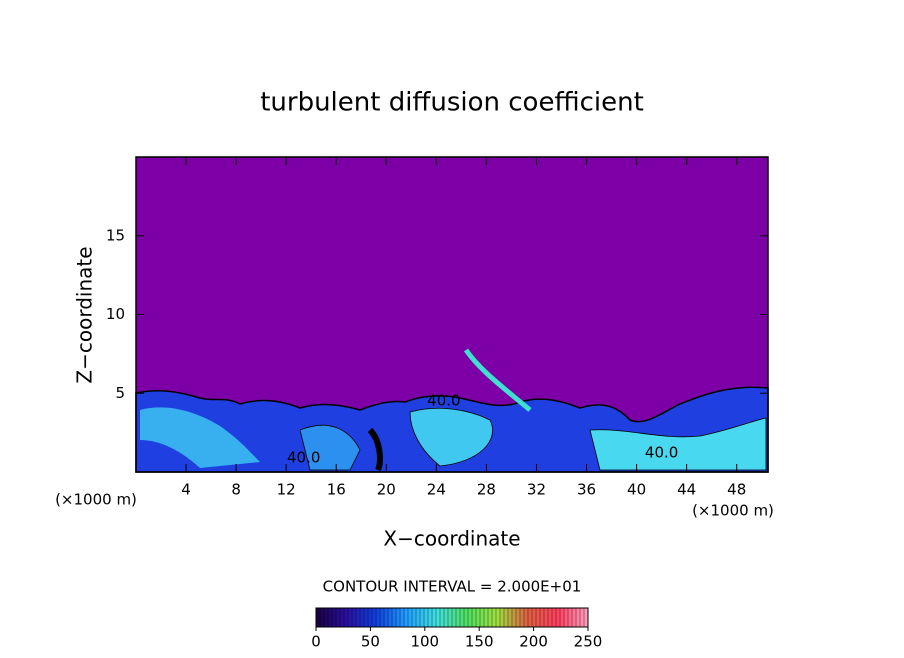 This screenshot has height=658, width=904. Describe the element at coordinates (686, 490) in the screenshot. I see `x-tick-label: 44` at that location.